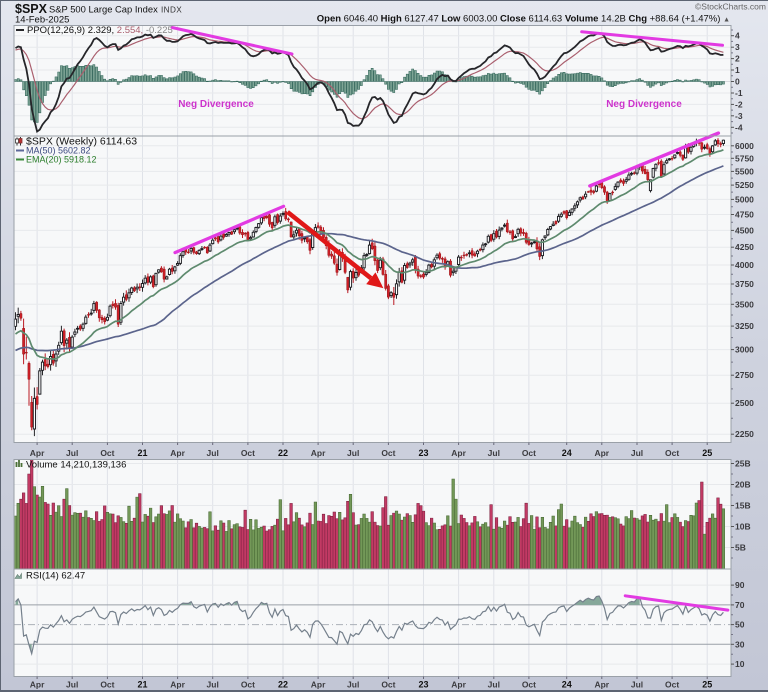  What do you see at coordinates (743, 464) in the screenshot?
I see `svg-text: 25B` at bounding box center [743, 464].